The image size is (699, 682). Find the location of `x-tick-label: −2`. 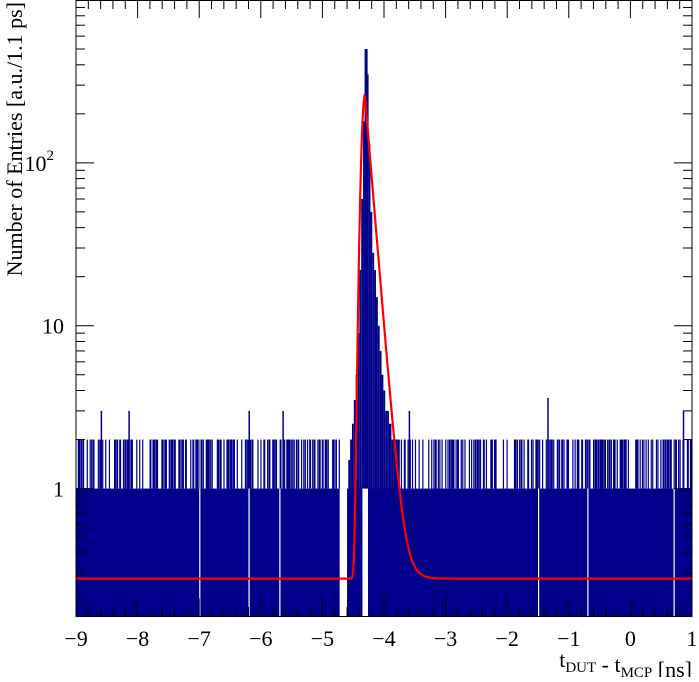

x-tick-label: −2 is located at coordinates (506, 638).